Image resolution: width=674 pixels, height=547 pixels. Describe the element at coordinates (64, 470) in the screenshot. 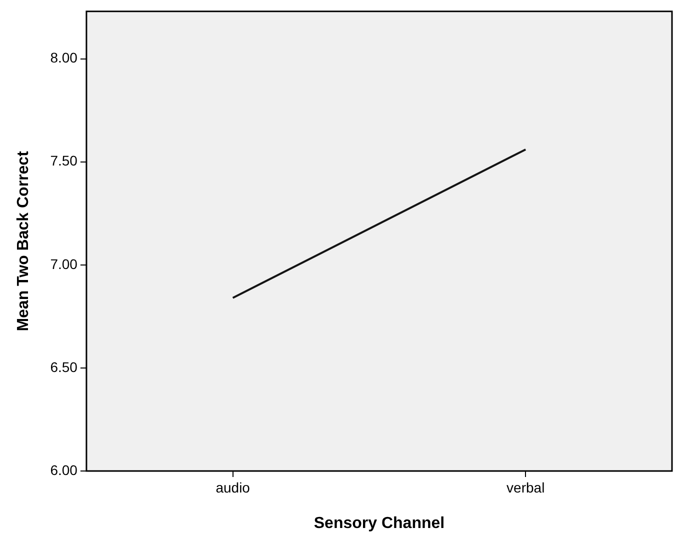

I see `y-tick-label: 6.00` at that location.